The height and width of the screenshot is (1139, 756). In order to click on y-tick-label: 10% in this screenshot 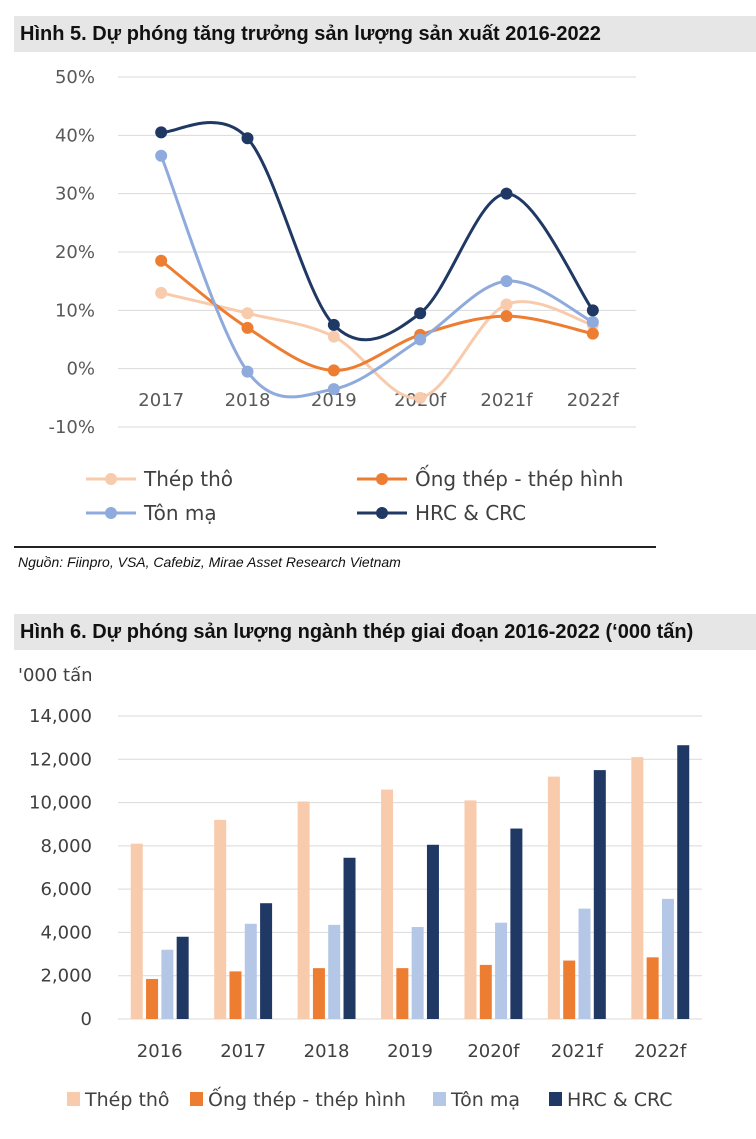, I will do `click(75, 310)`.